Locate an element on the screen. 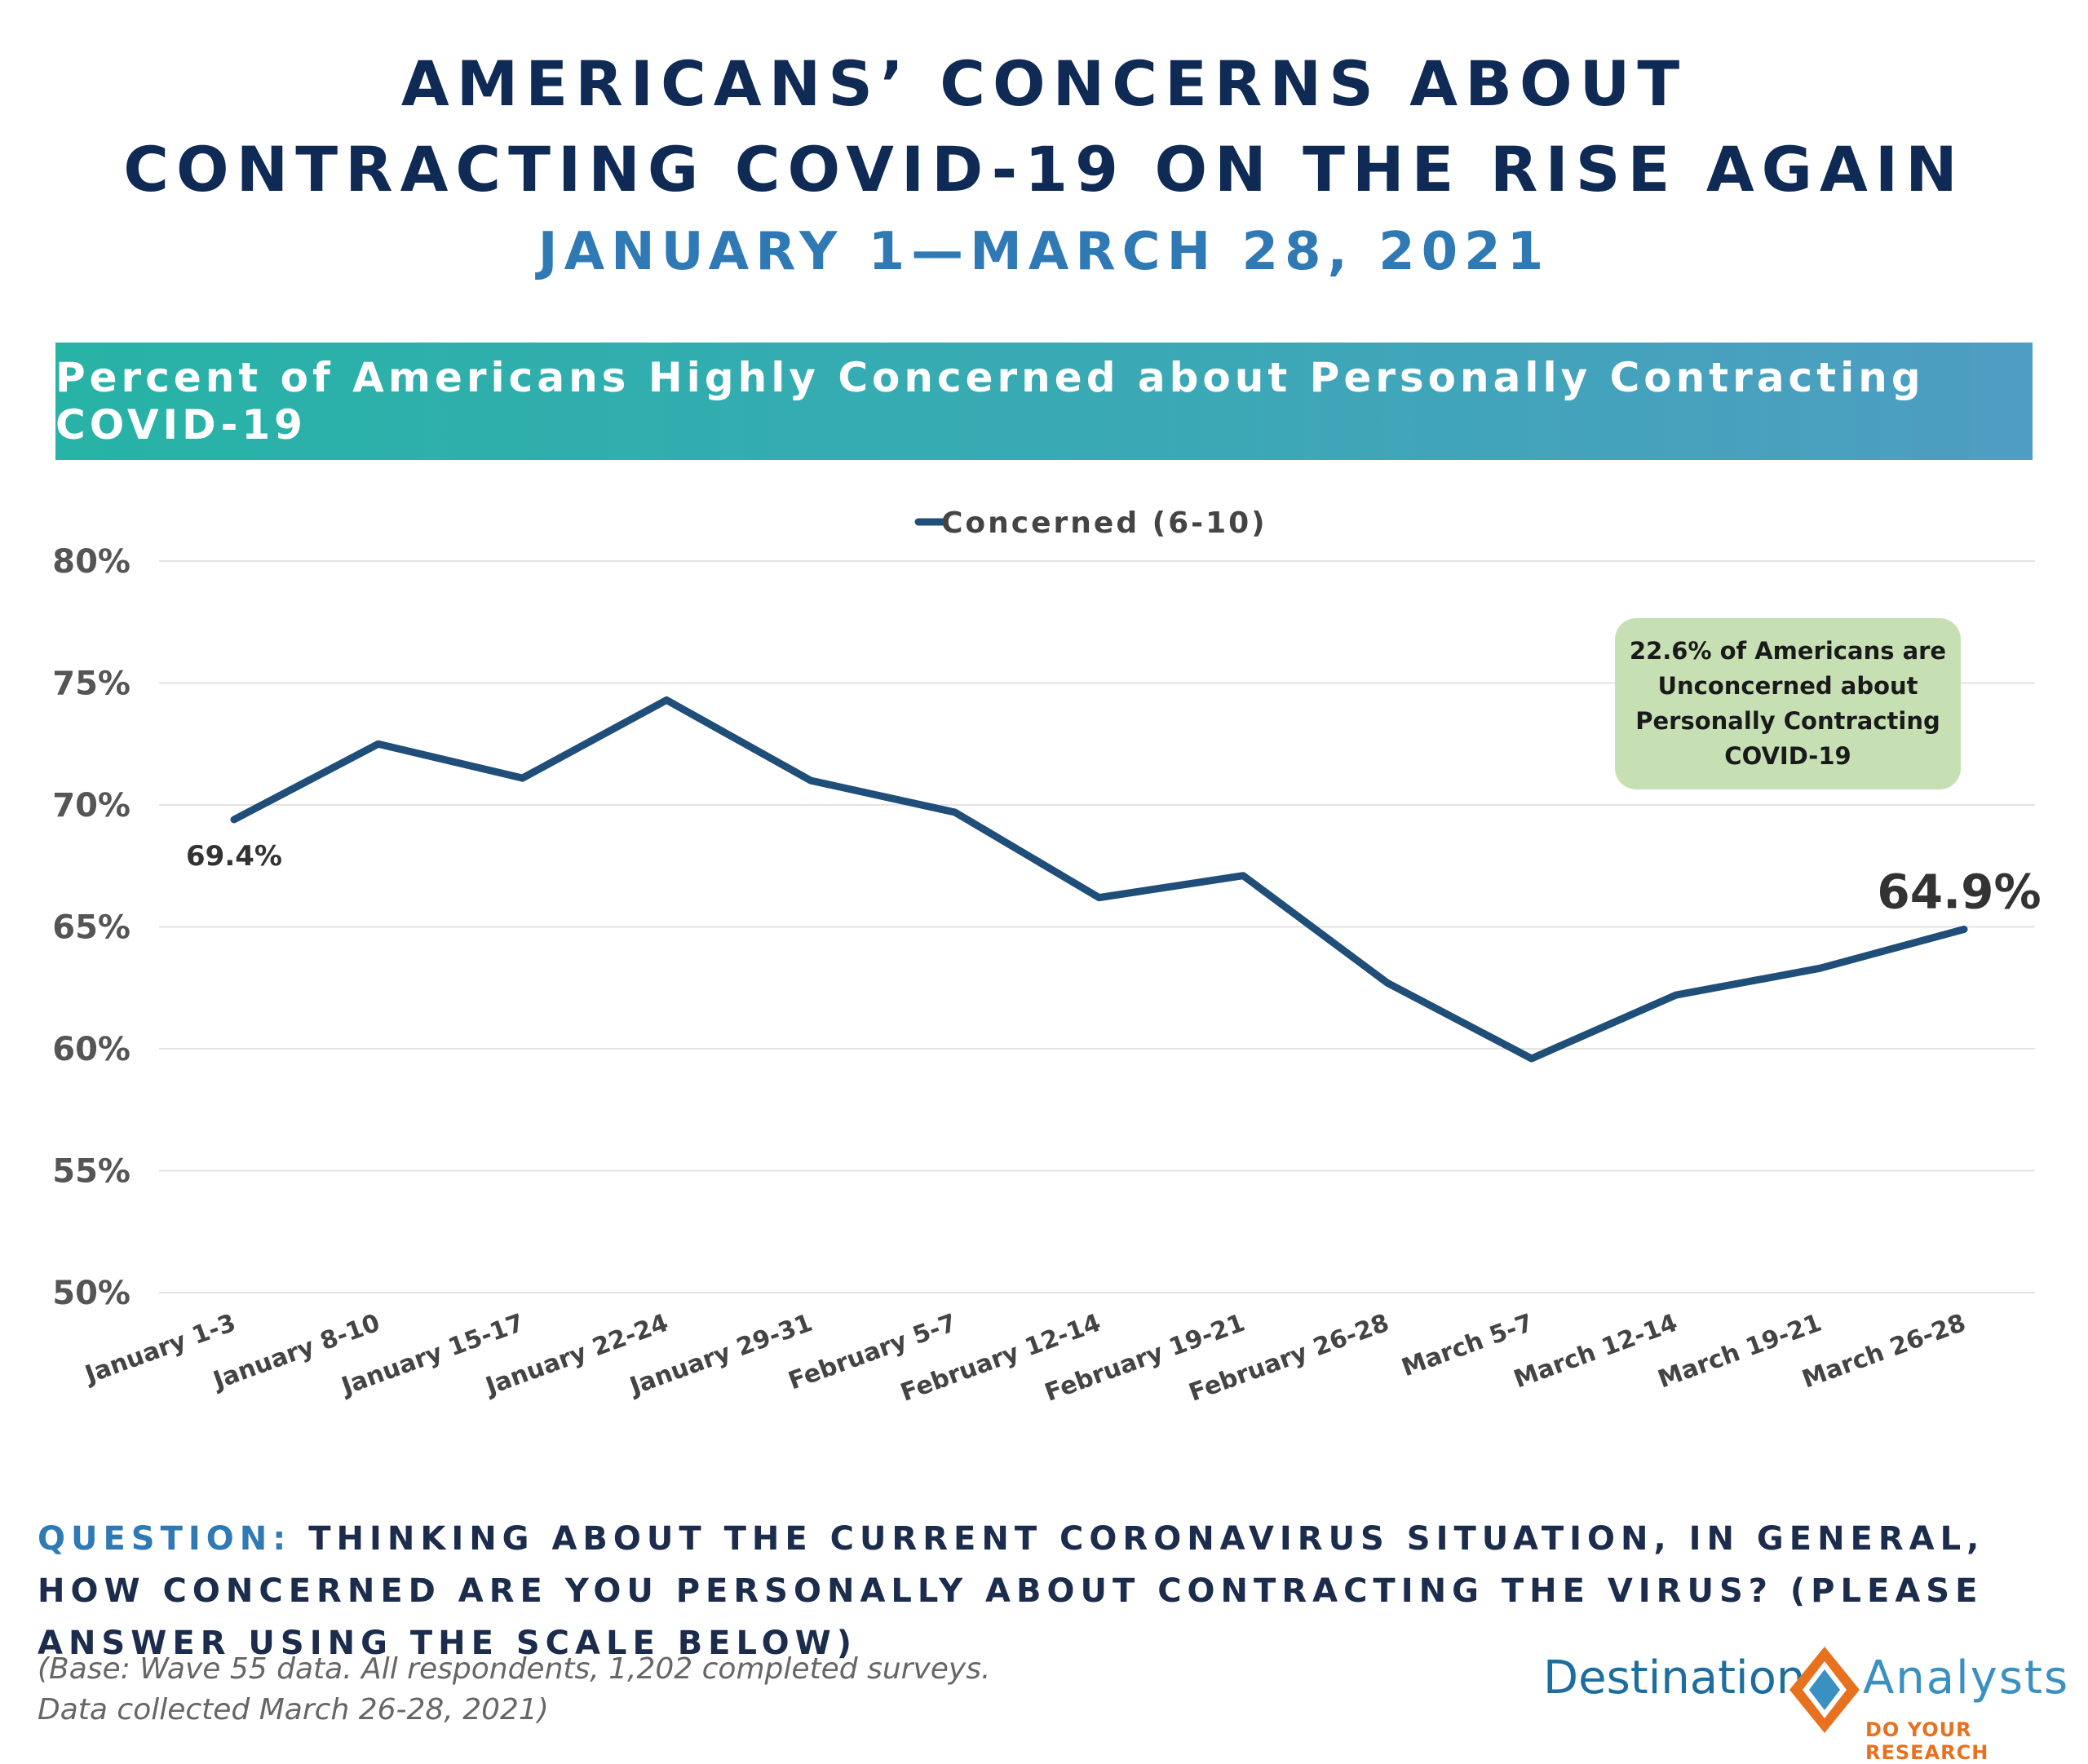 This screenshot has height=1764, width=2088. logo-tagline: DO YOUR RESEARCH is located at coordinates (1927, 1741).